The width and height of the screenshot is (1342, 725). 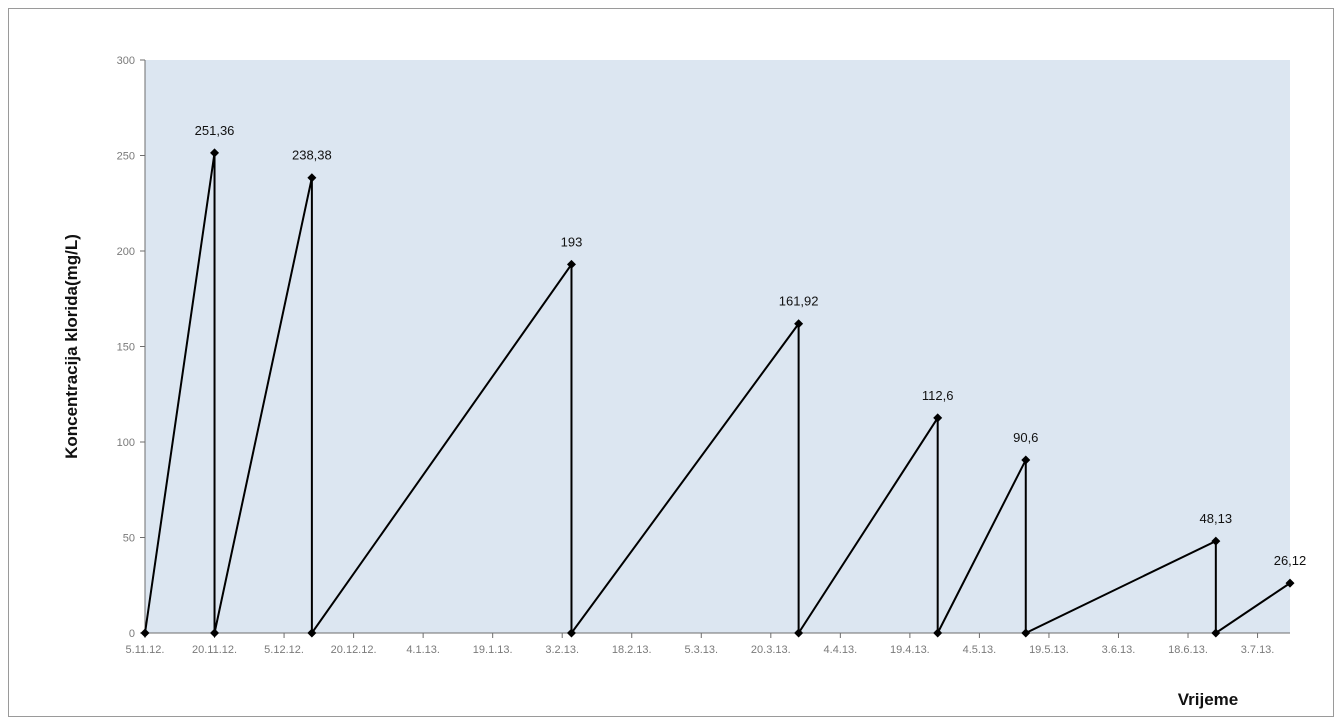 What do you see at coordinates (1049, 650) in the screenshot?
I see `x-tick-label: 19.5.13.` at bounding box center [1049, 650].